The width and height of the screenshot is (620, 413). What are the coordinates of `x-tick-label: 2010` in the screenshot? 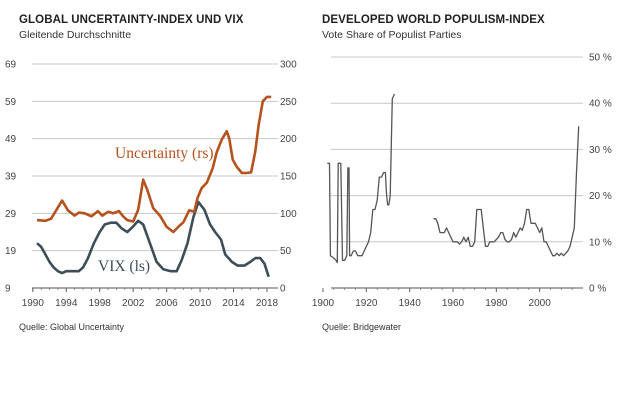 It's located at (200, 303).